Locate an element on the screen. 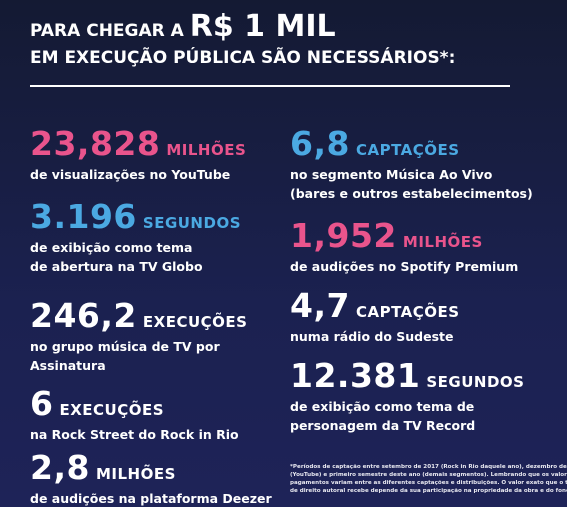 This screenshot has width=567, height=507. stat-headline: 1,952 MILHÕES is located at coordinates (386, 236).